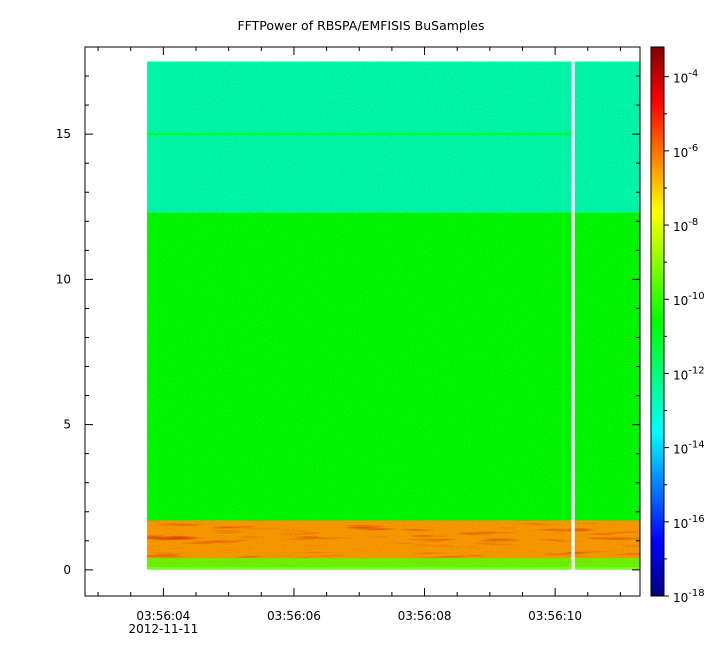 This screenshot has height=660, width=724. Describe the element at coordinates (689, 522) in the screenshot. I see `colorbar-tick-label: 10⁻¹⁶` at that location.